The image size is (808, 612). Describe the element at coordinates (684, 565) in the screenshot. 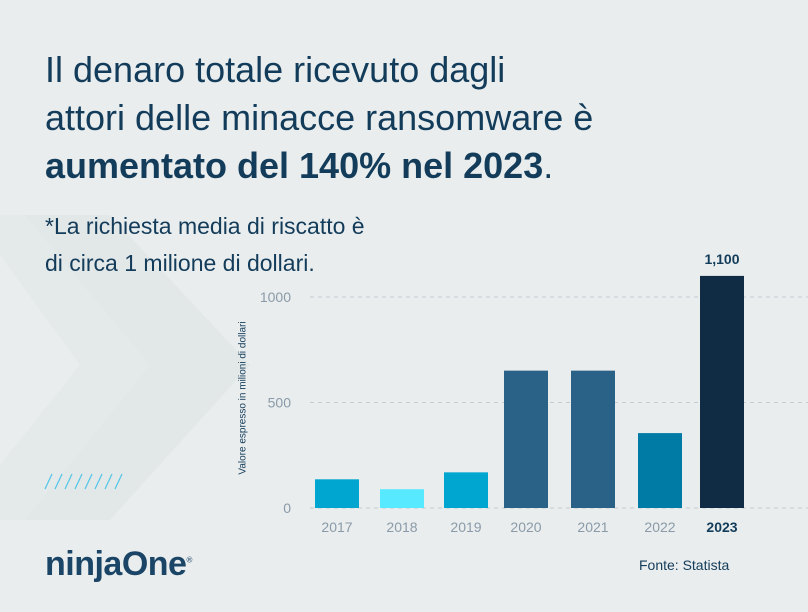

I see `source-note: Fonte: Statista` at that location.